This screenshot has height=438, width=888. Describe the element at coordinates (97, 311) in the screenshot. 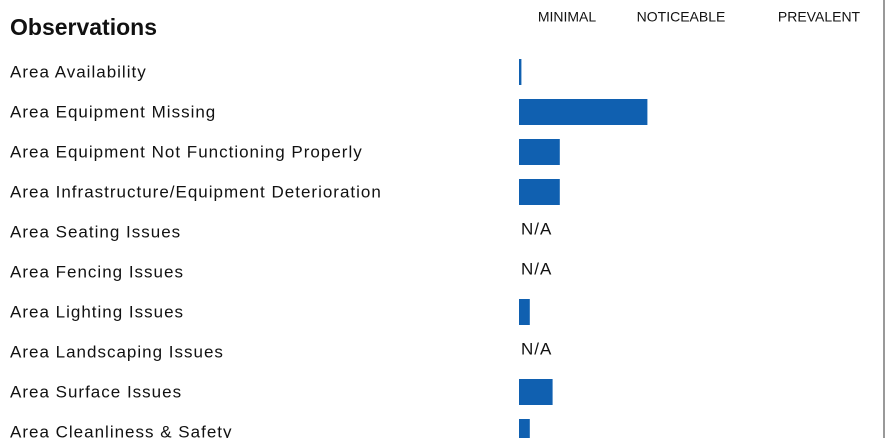

I see `category-label: Area Lighting Issues` at that location.